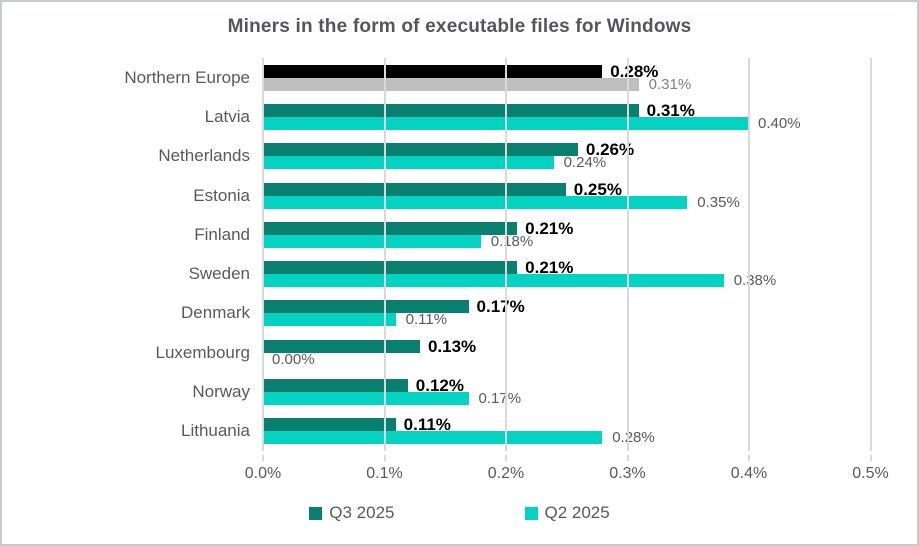  What do you see at coordinates (579, 313) in the screenshot?
I see `row-denmark: 0.17% 0.11%` at bounding box center [579, 313].